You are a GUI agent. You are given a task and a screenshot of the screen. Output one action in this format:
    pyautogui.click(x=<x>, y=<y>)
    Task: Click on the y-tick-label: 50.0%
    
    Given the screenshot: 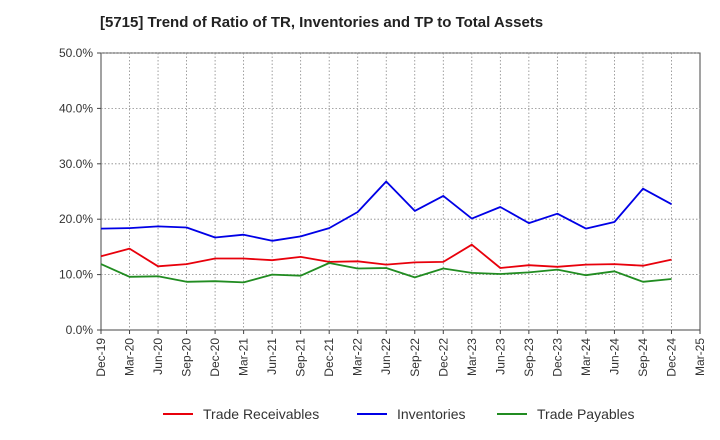 What is the action you would take?
    pyautogui.click(x=76, y=53)
    